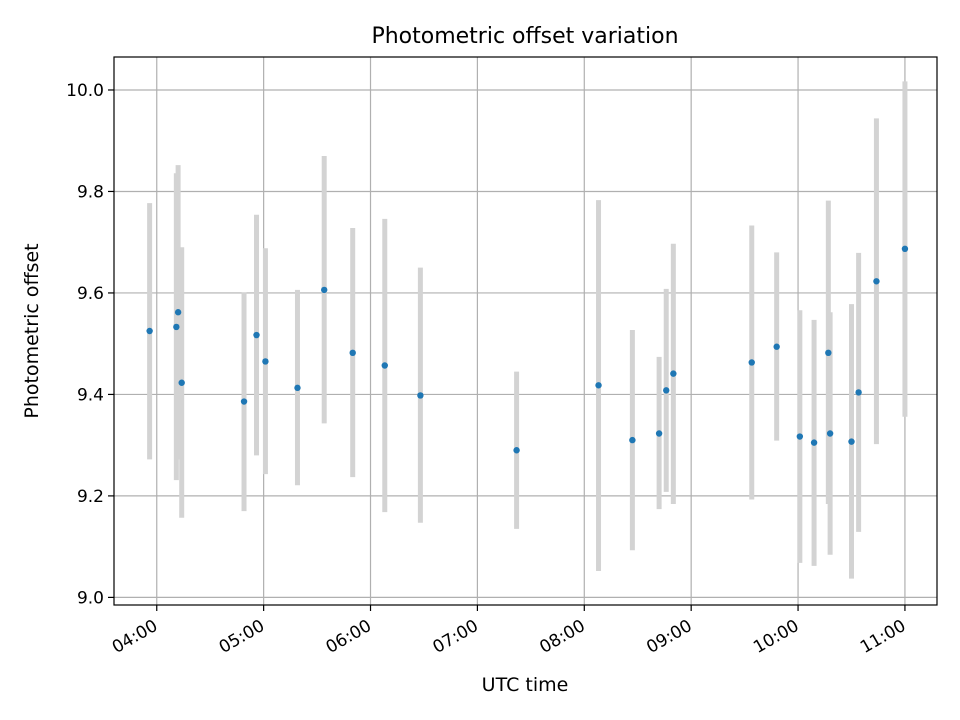  What do you see at coordinates (524, 36) in the screenshot?
I see `chart-title: Photometric offset variation` at bounding box center [524, 36].